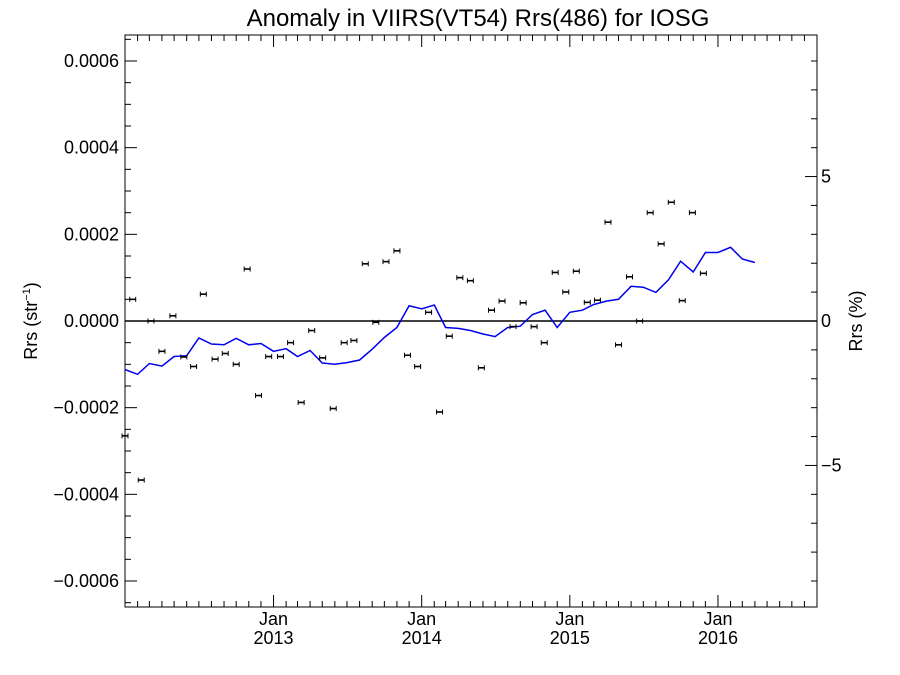  I want to click on x-tick-label-year: 2013, so click(274, 638).